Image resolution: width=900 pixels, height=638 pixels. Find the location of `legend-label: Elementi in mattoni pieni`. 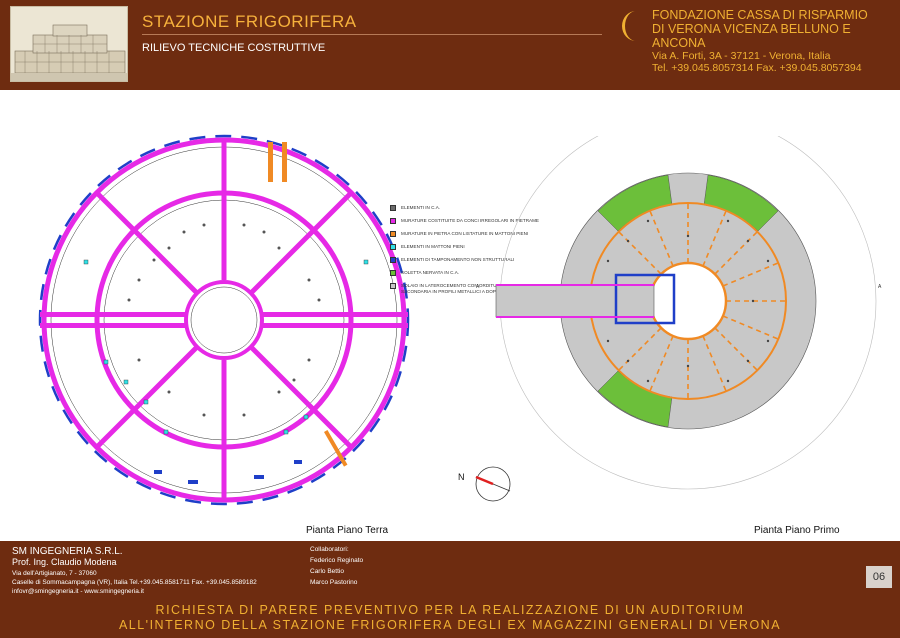

legend-label: Elementi in mattoni pieni is located at coordinates (433, 246).